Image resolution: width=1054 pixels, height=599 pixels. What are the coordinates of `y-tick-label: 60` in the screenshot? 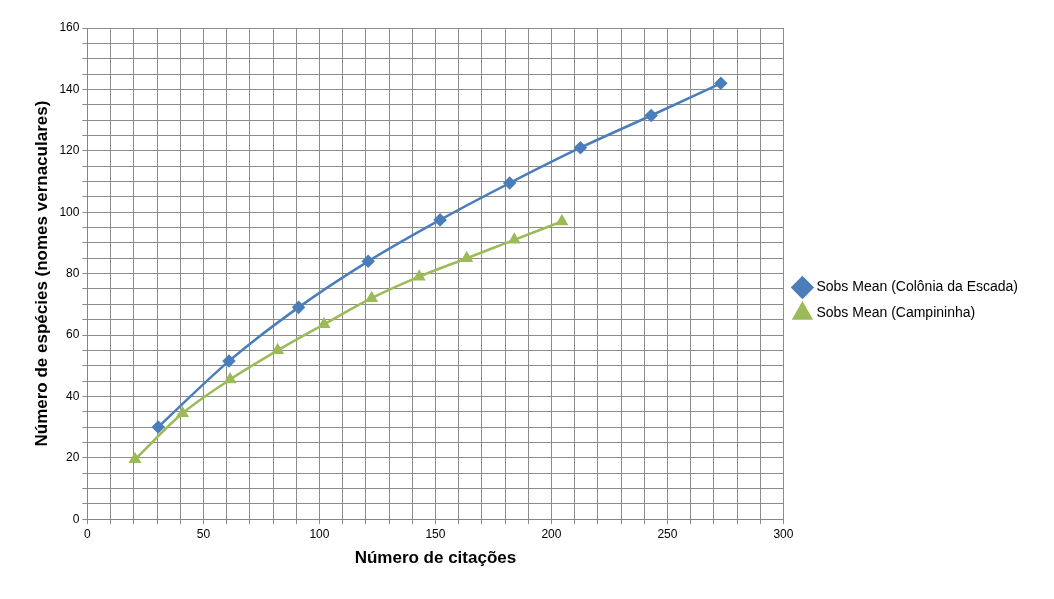 It's located at (73, 334).